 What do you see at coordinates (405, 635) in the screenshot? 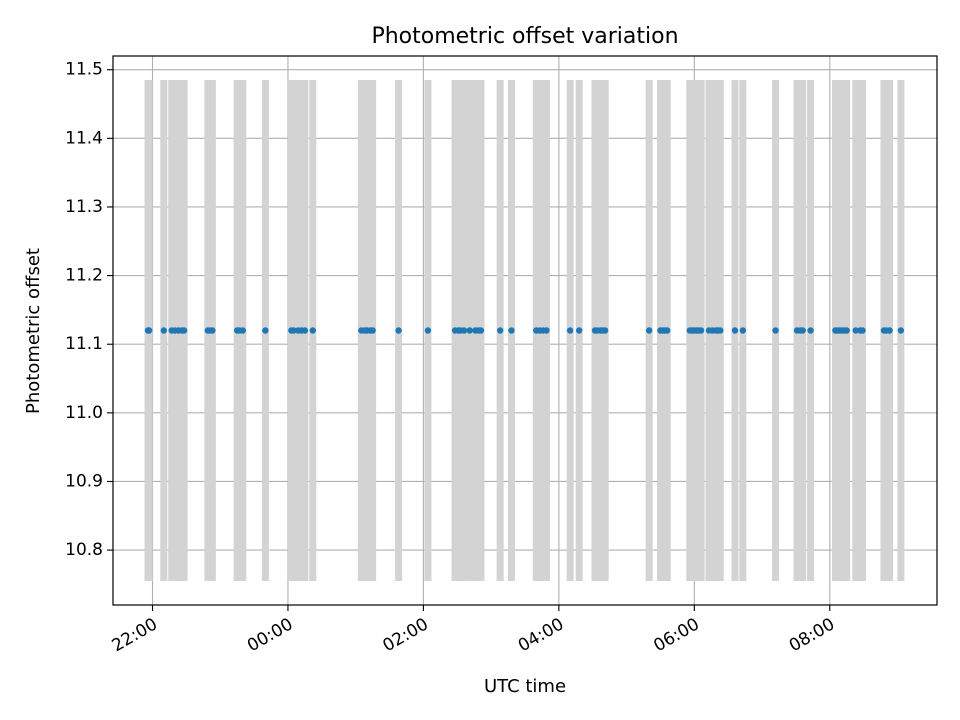
I see `x-tick-label: 02:00` at bounding box center [405, 635].